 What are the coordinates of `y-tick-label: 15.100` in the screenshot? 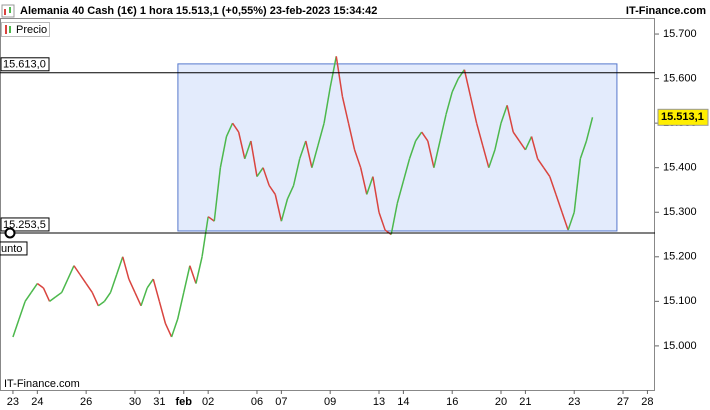 It's located at (680, 301).